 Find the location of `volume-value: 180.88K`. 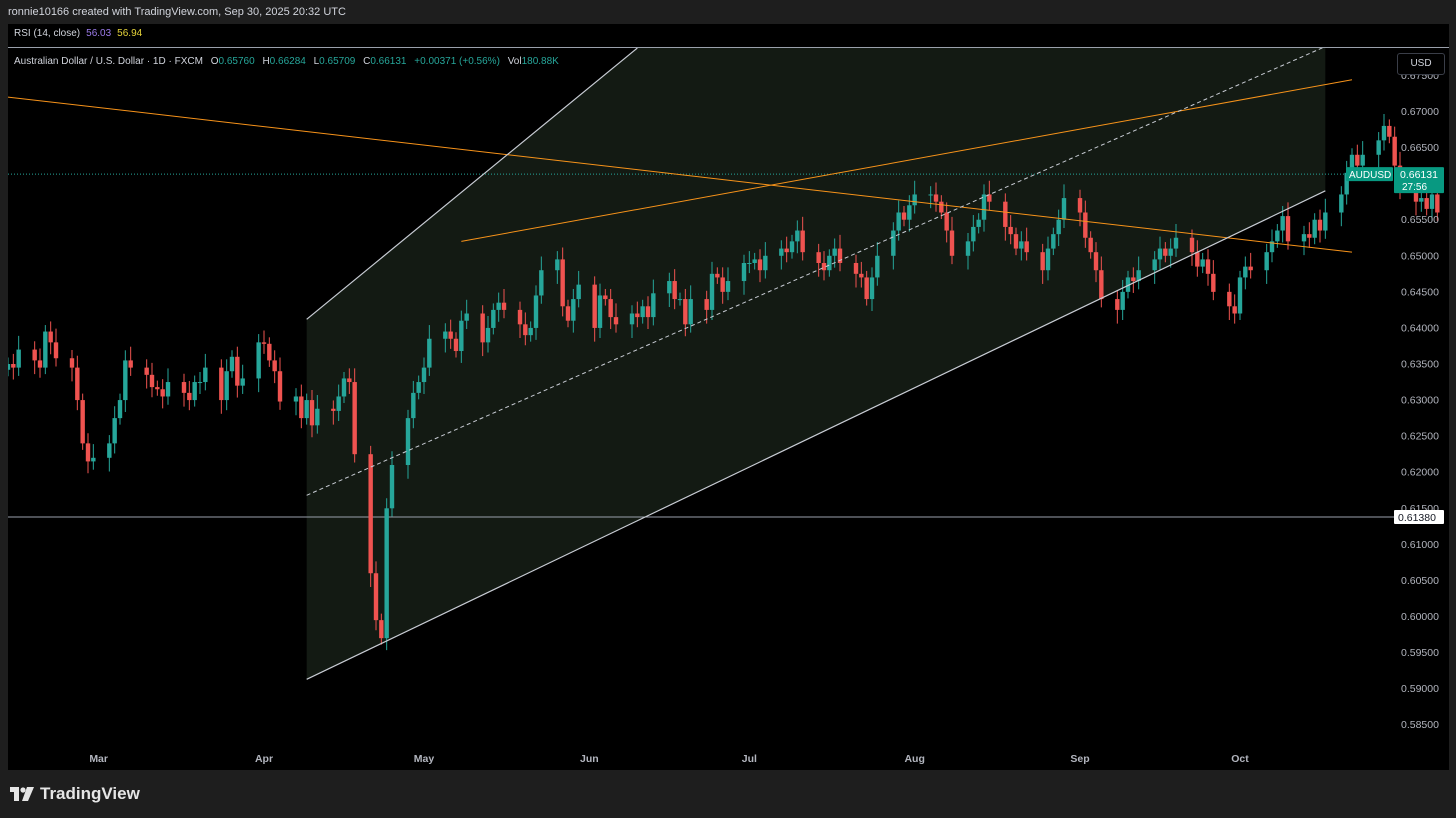

volume-value: 180.88K is located at coordinates (540, 61).